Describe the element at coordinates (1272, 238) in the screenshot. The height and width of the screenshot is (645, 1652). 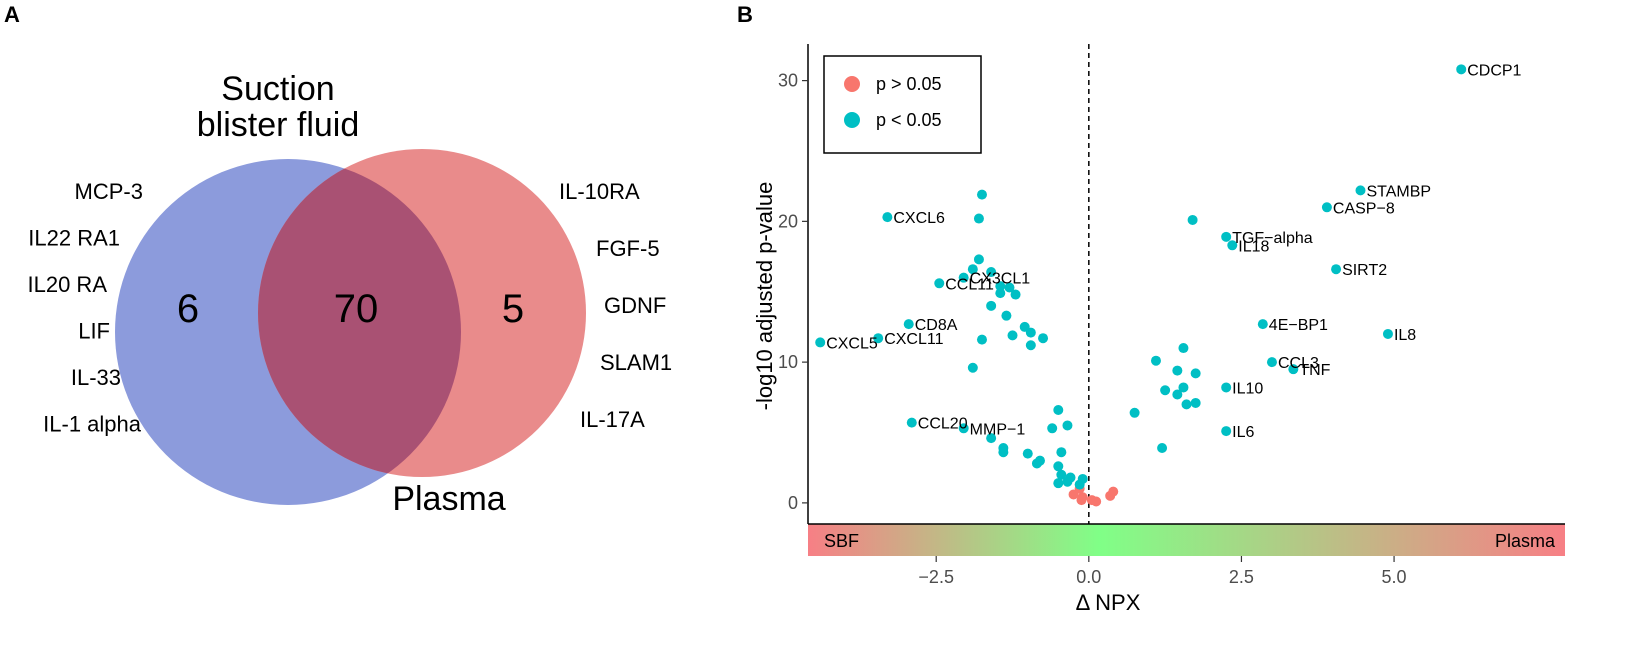
I see `point-label: TGF−alpha` at that location.